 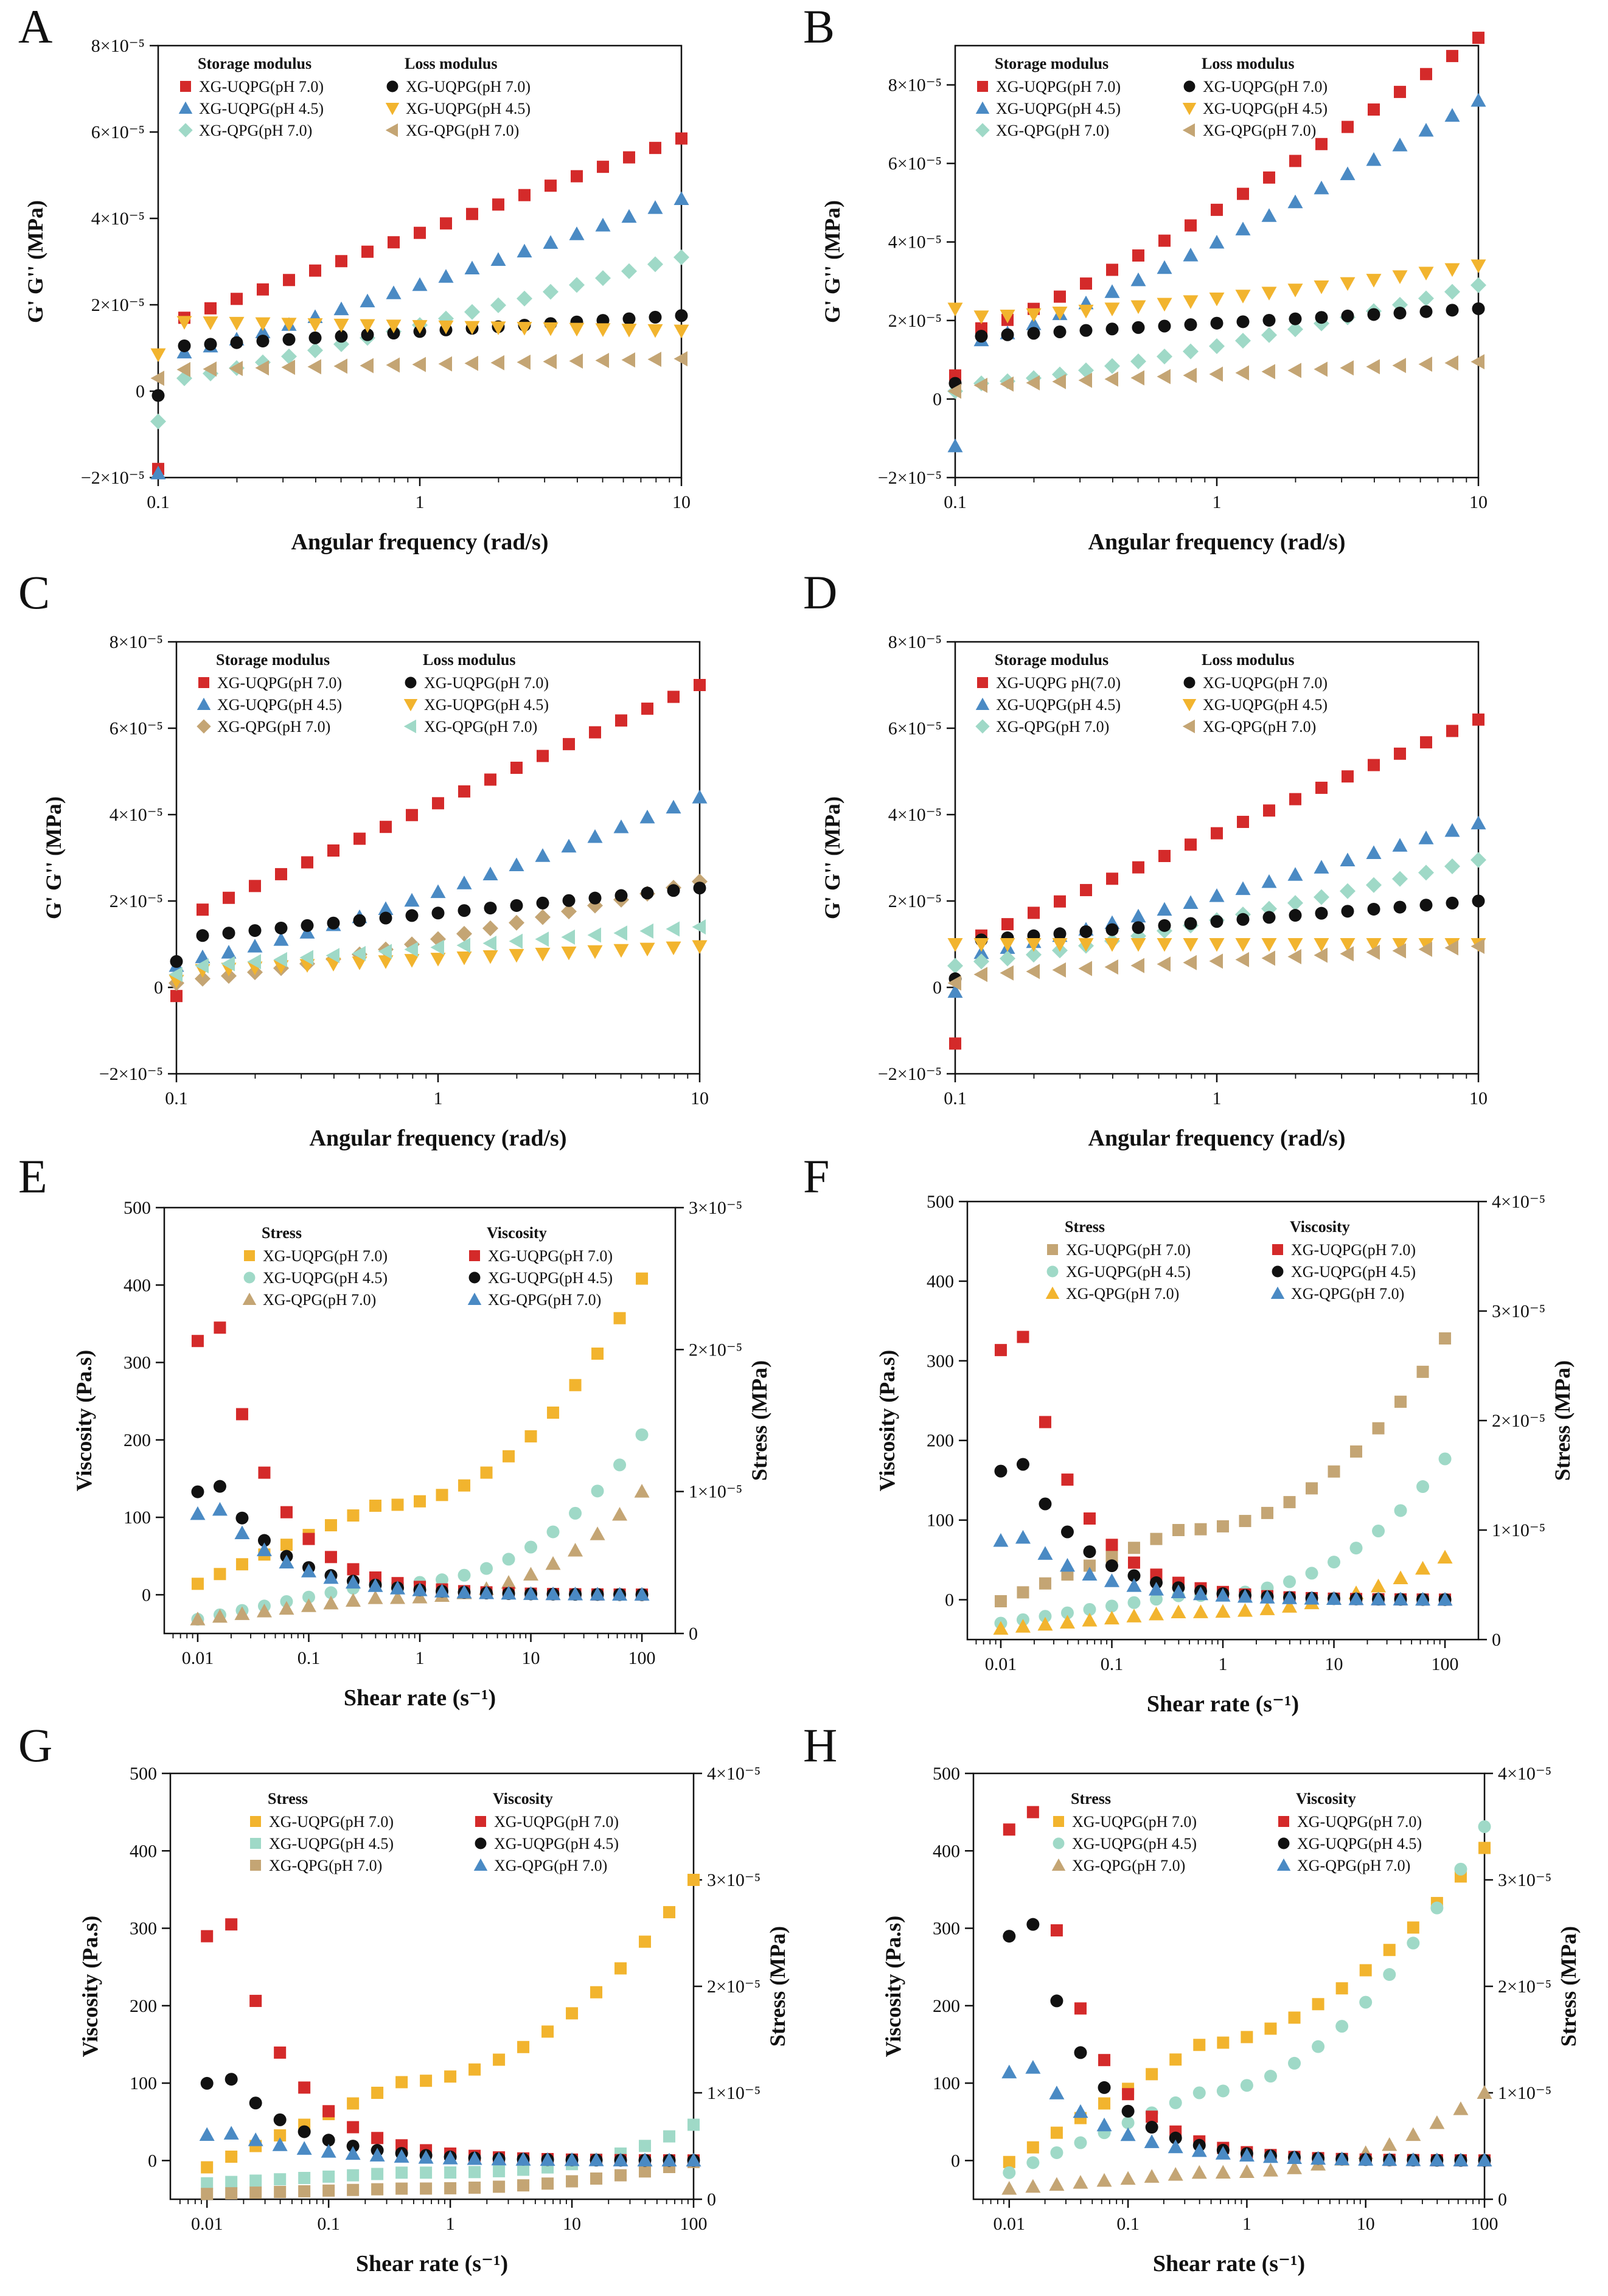 What do you see at coordinates (1058, 87) in the screenshot?
I see `legend-entry: XG-UQPG(pH 7.0)` at bounding box center [1058, 87].